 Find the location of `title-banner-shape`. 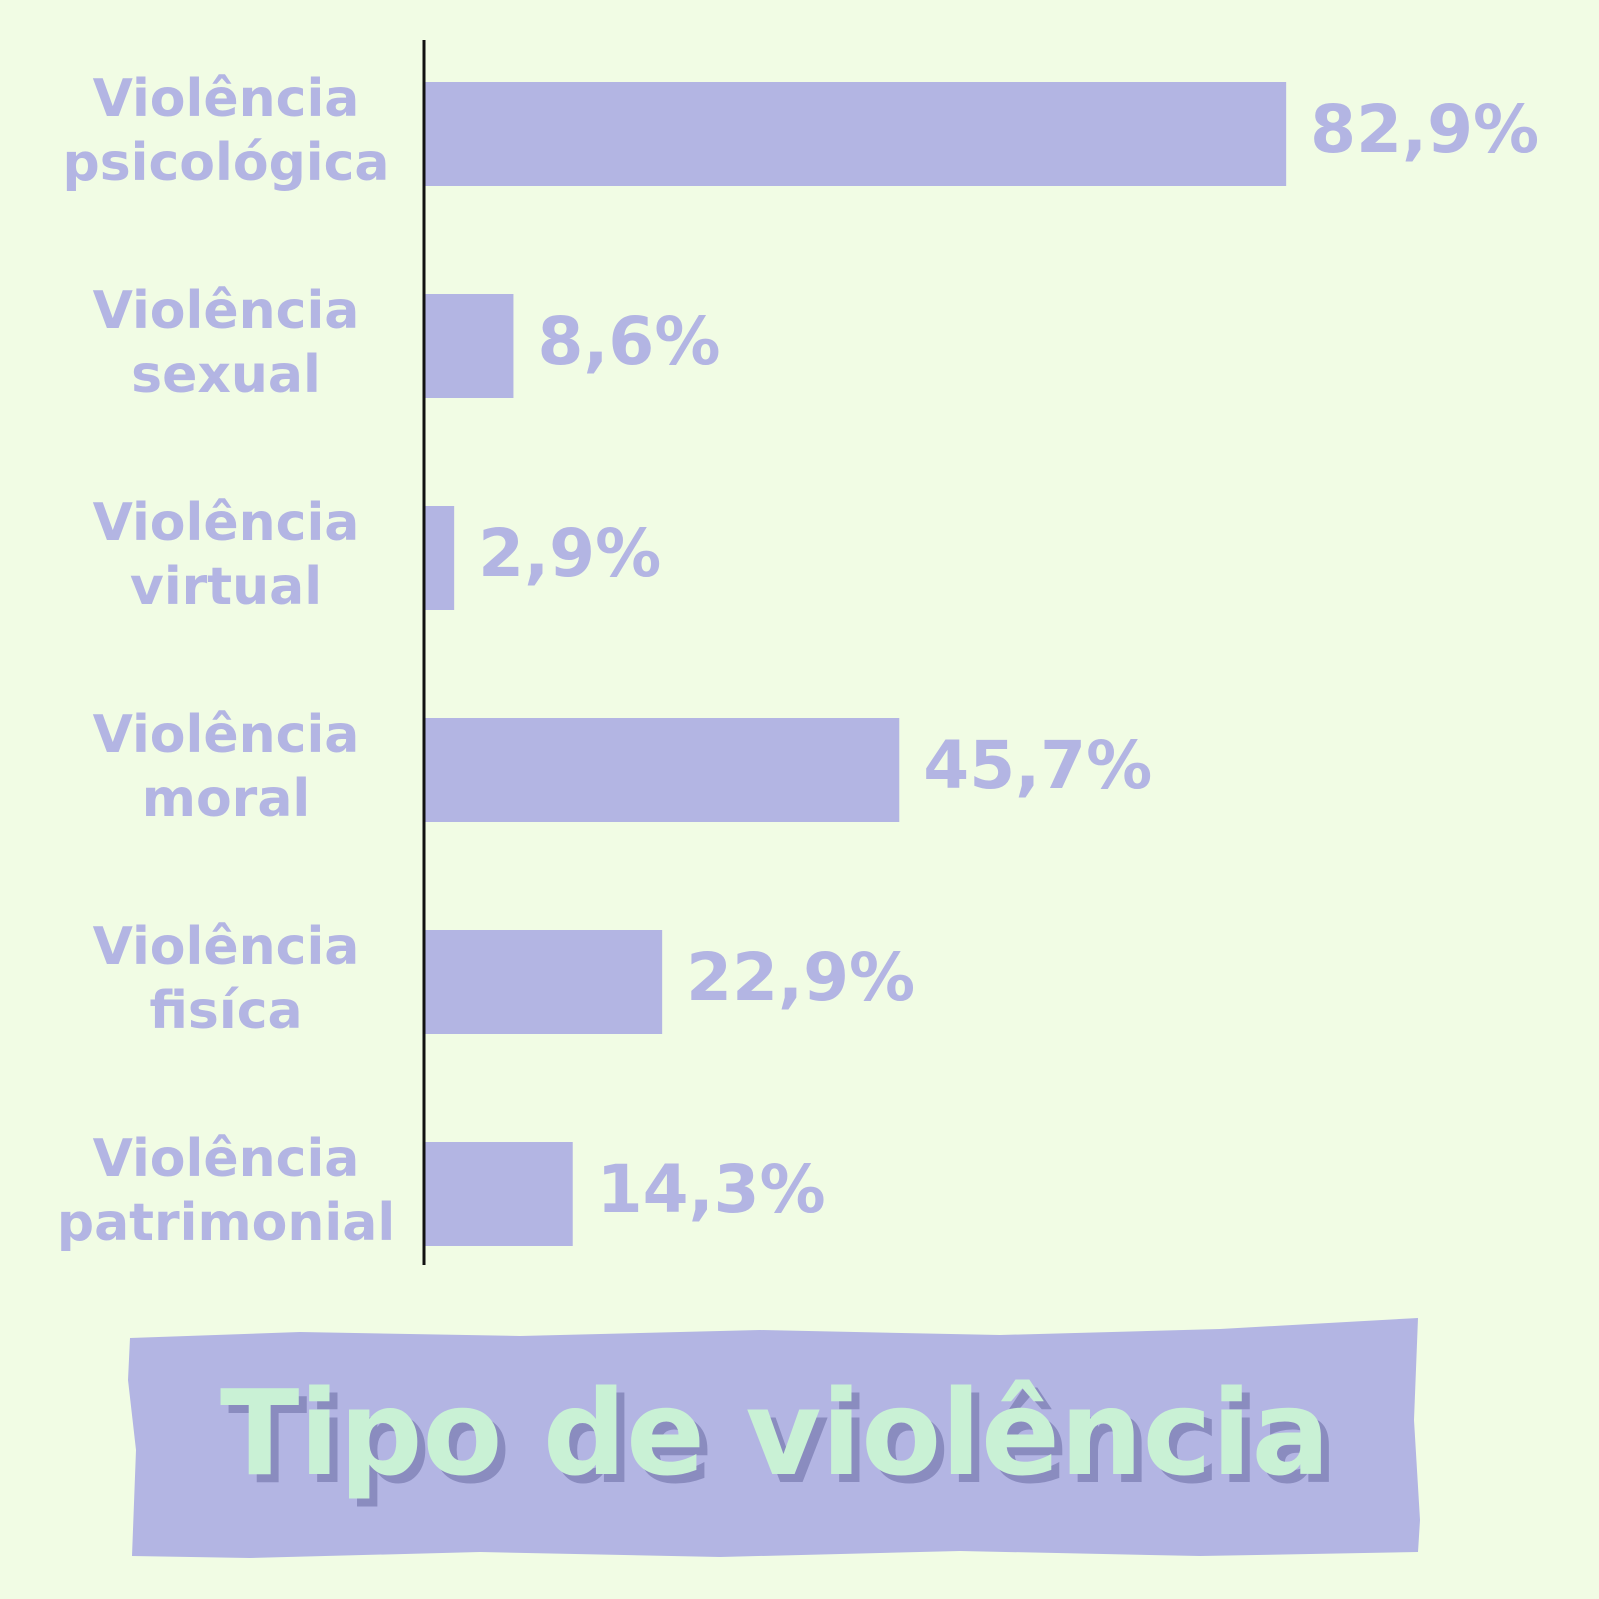

title-banner-shape is located at coordinates (774, 1438).